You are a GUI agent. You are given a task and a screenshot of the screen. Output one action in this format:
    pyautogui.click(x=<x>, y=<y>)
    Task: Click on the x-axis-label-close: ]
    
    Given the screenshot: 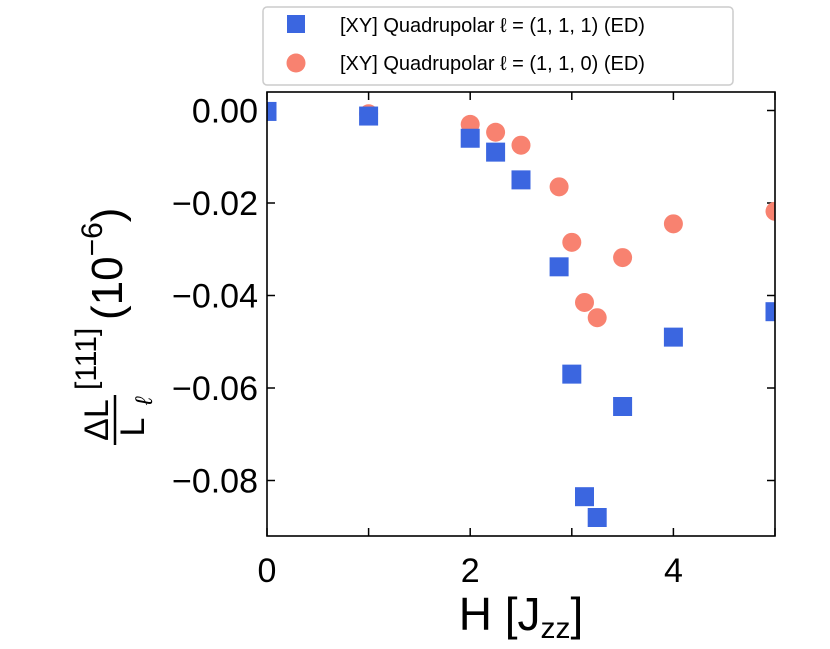 What is the action you would take?
    pyautogui.click(x=577, y=614)
    